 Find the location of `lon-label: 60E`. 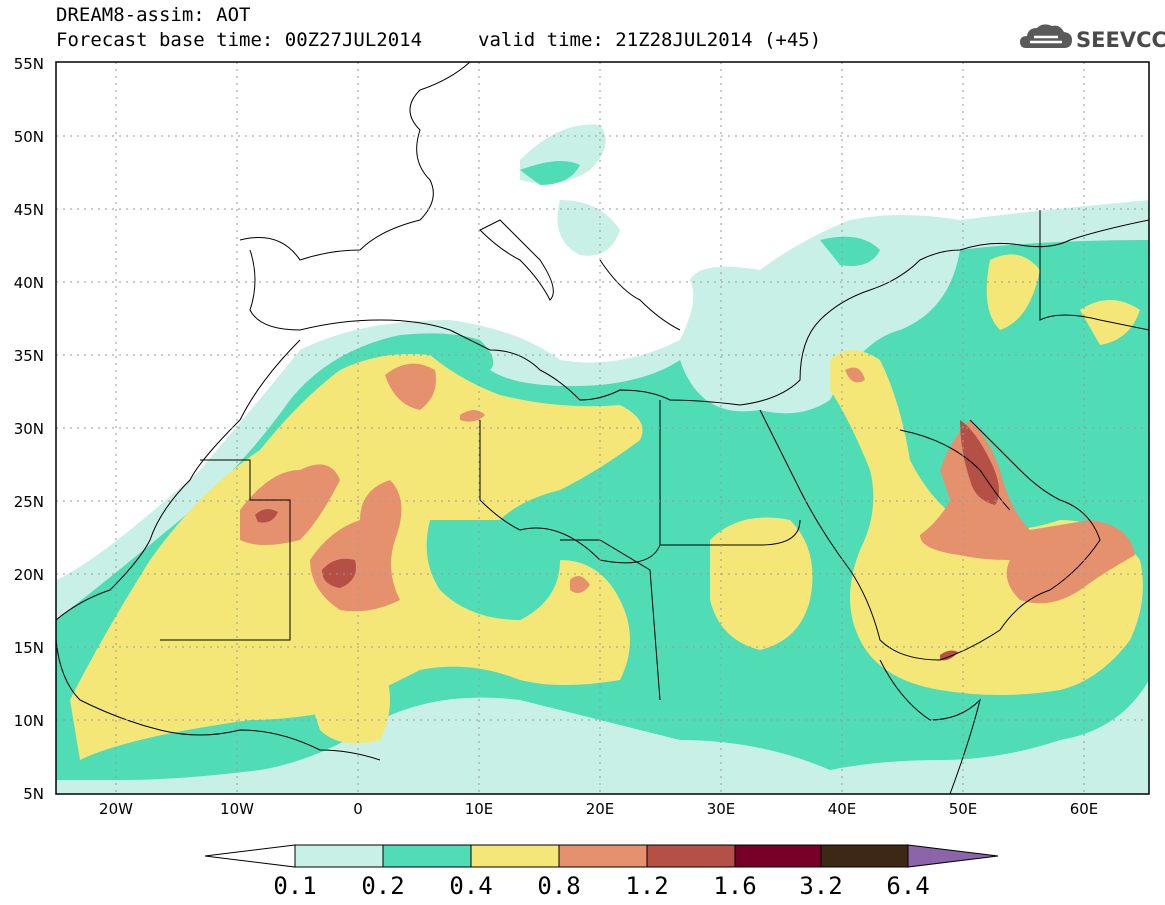

lon-label: 60E is located at coordinates (1084, 809).